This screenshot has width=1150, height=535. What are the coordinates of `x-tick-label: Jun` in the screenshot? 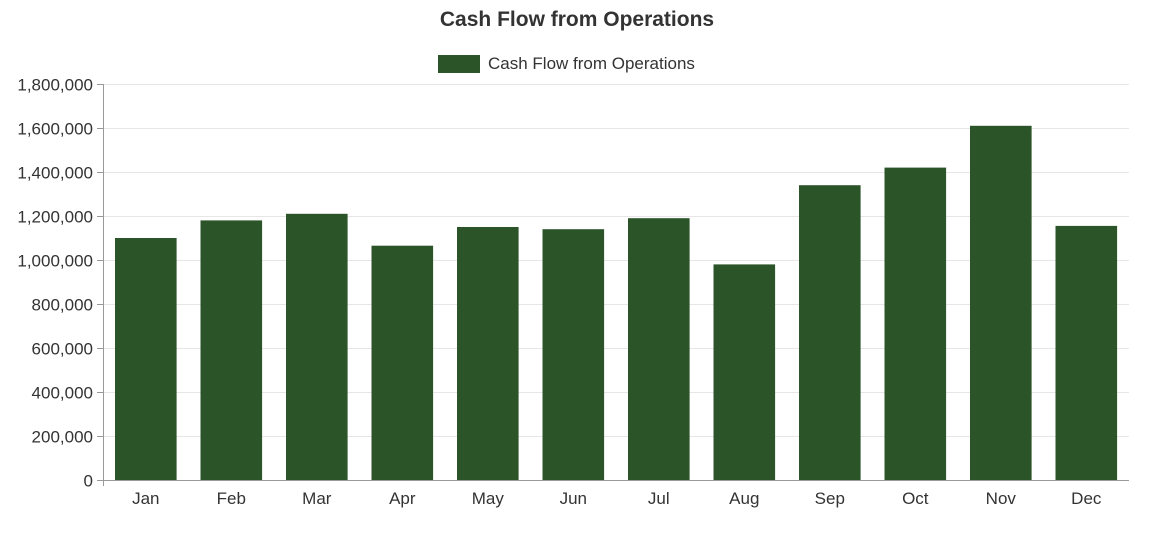 It's located at (573, 498).